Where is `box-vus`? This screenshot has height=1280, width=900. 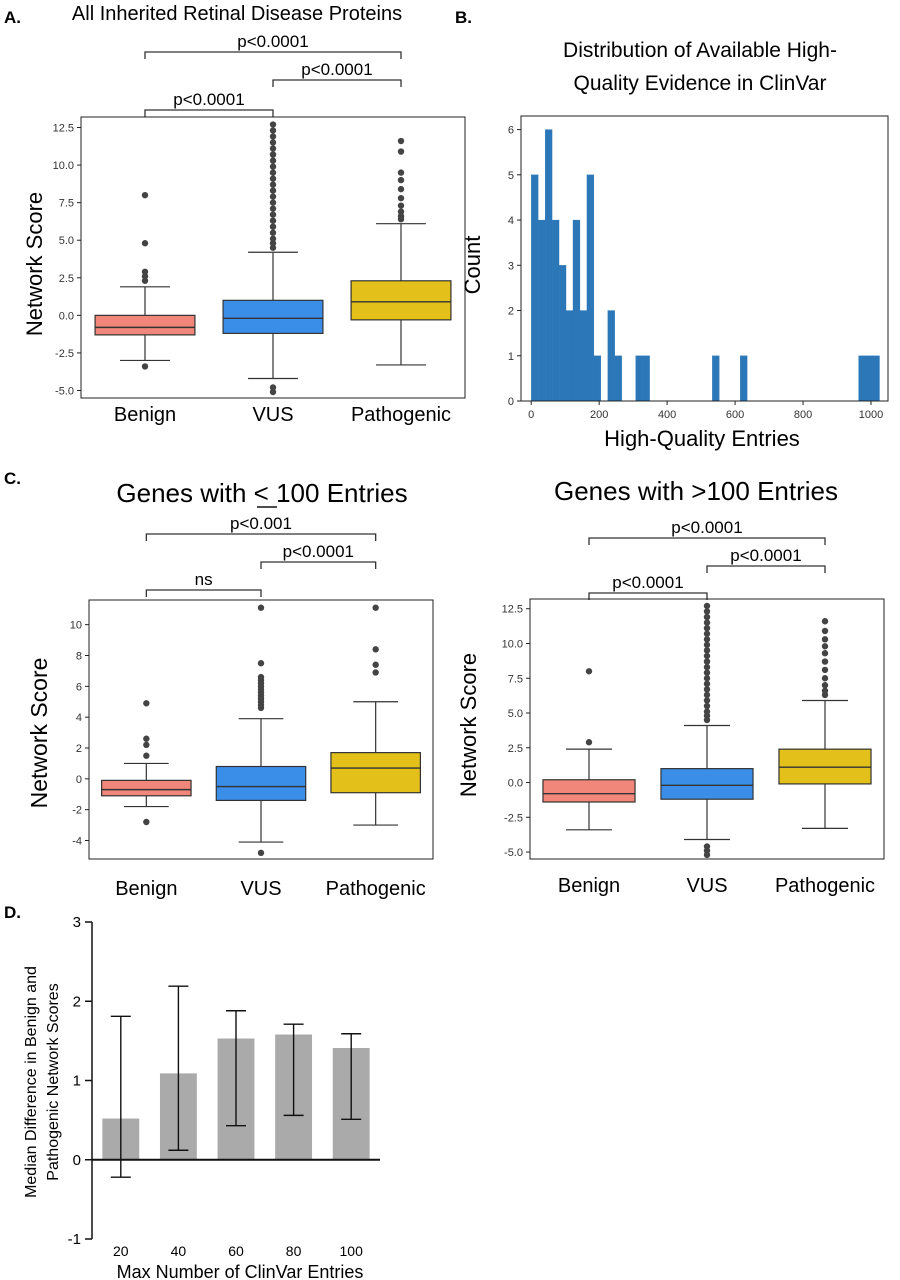 box-vus is located at coordinates (707, 730).